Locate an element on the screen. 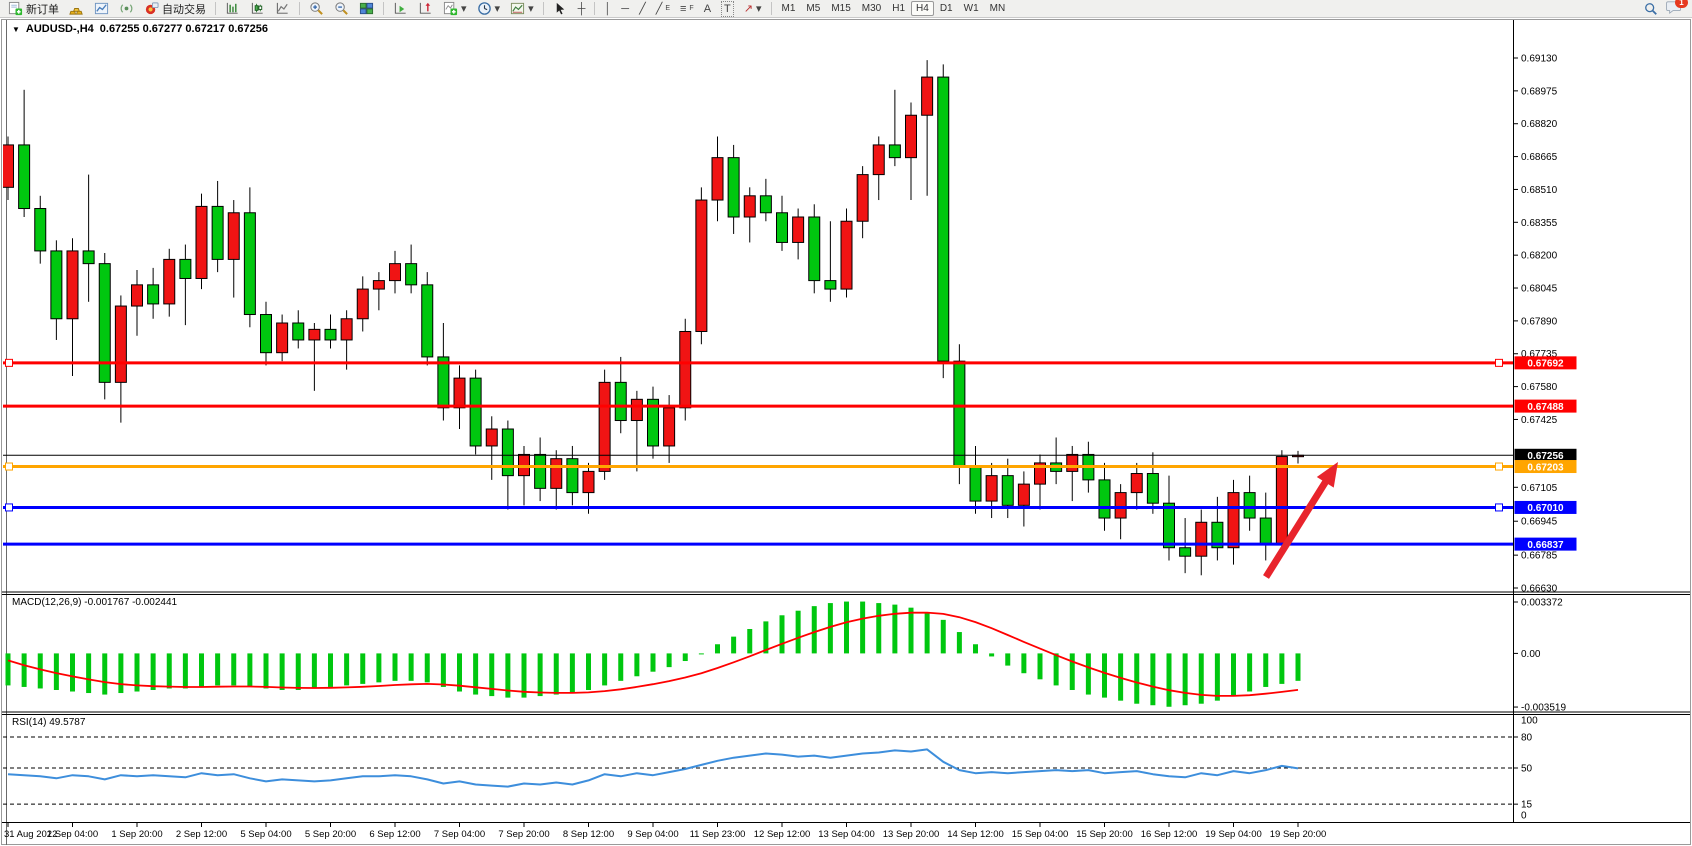 The image size is (1692, 846). timeframe-button-m1: M1 is located at coordinates (788, 8).